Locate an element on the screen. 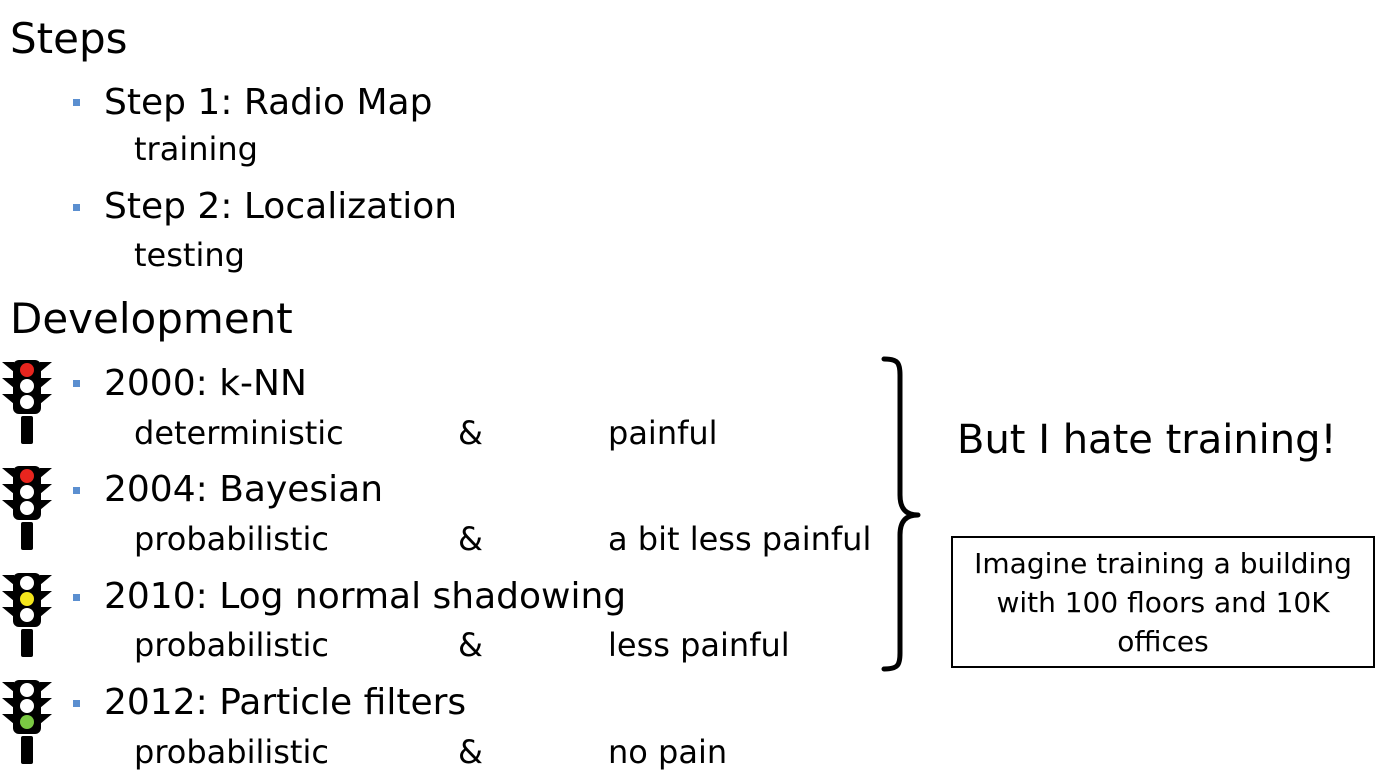 Image resolution: width=1395 pixels, height=781 pixels. dev-item-4-amp: & is located at coordinates (470, 752).